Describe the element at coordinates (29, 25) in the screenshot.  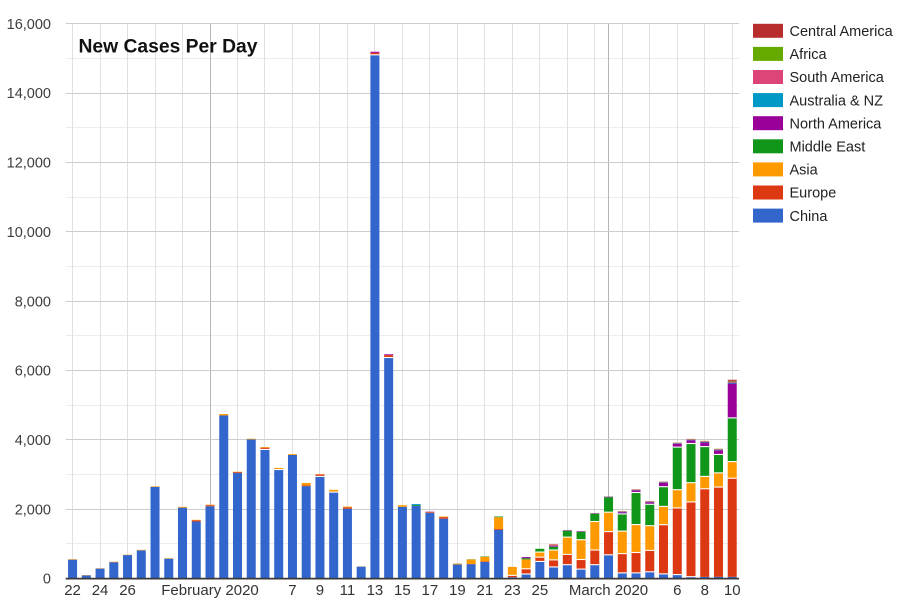
I see `svg-text: 16,000` at that location.